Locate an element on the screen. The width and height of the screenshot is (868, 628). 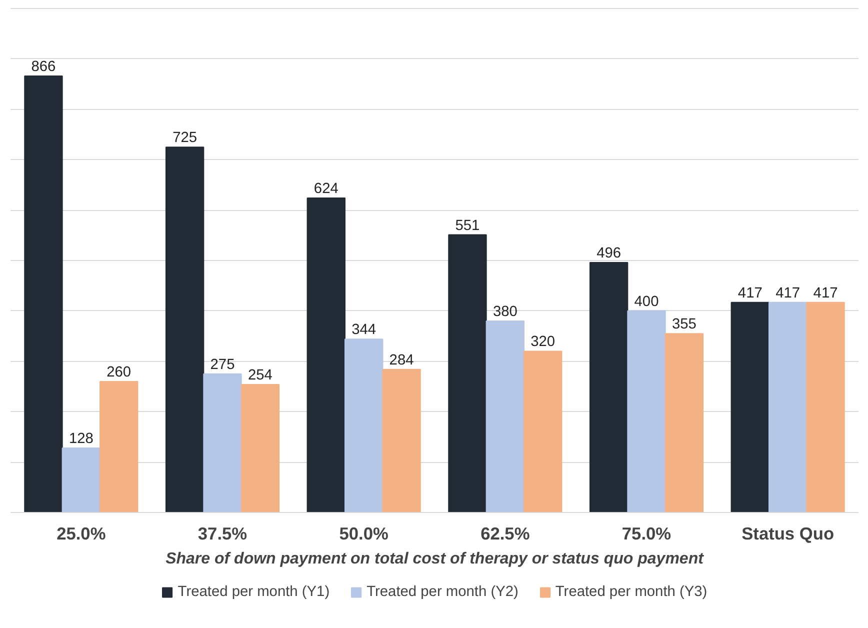
x-axis-title: Share of down payment on total cost of therapy or status quo payment is located at coordinates (435, 559).